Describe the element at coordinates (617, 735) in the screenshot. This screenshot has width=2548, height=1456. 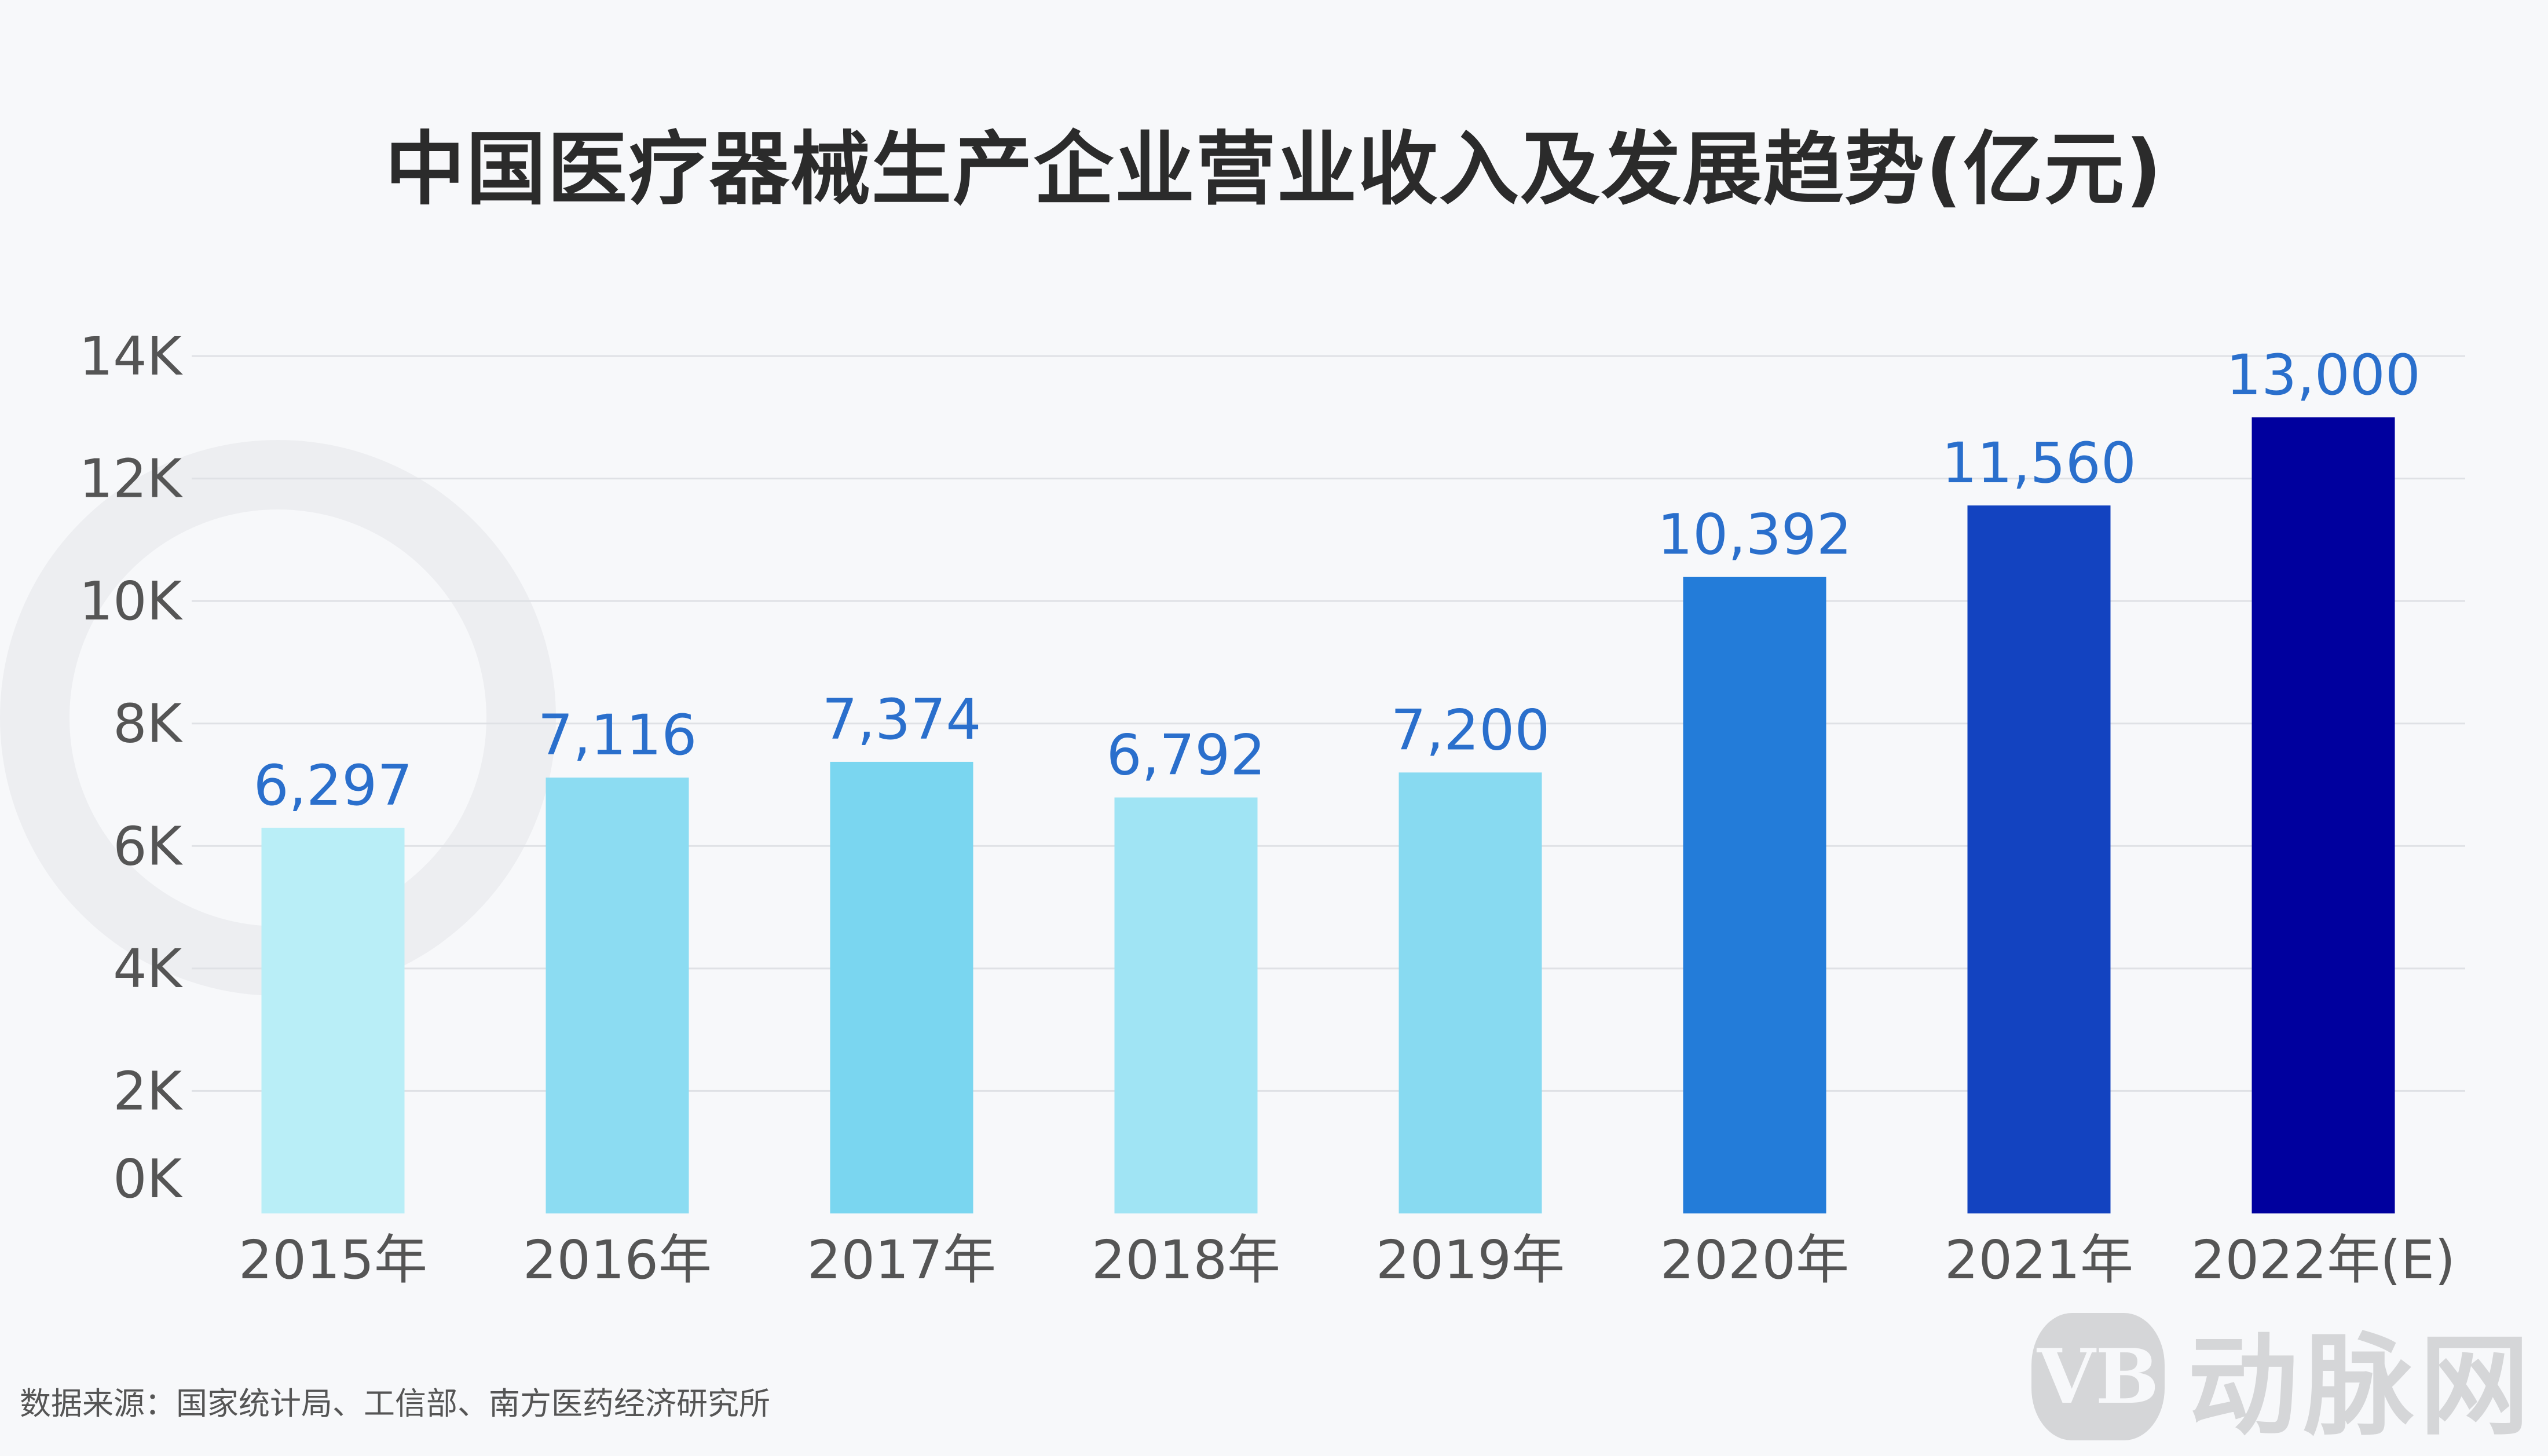
I see `value-label: 7,116` at that location.